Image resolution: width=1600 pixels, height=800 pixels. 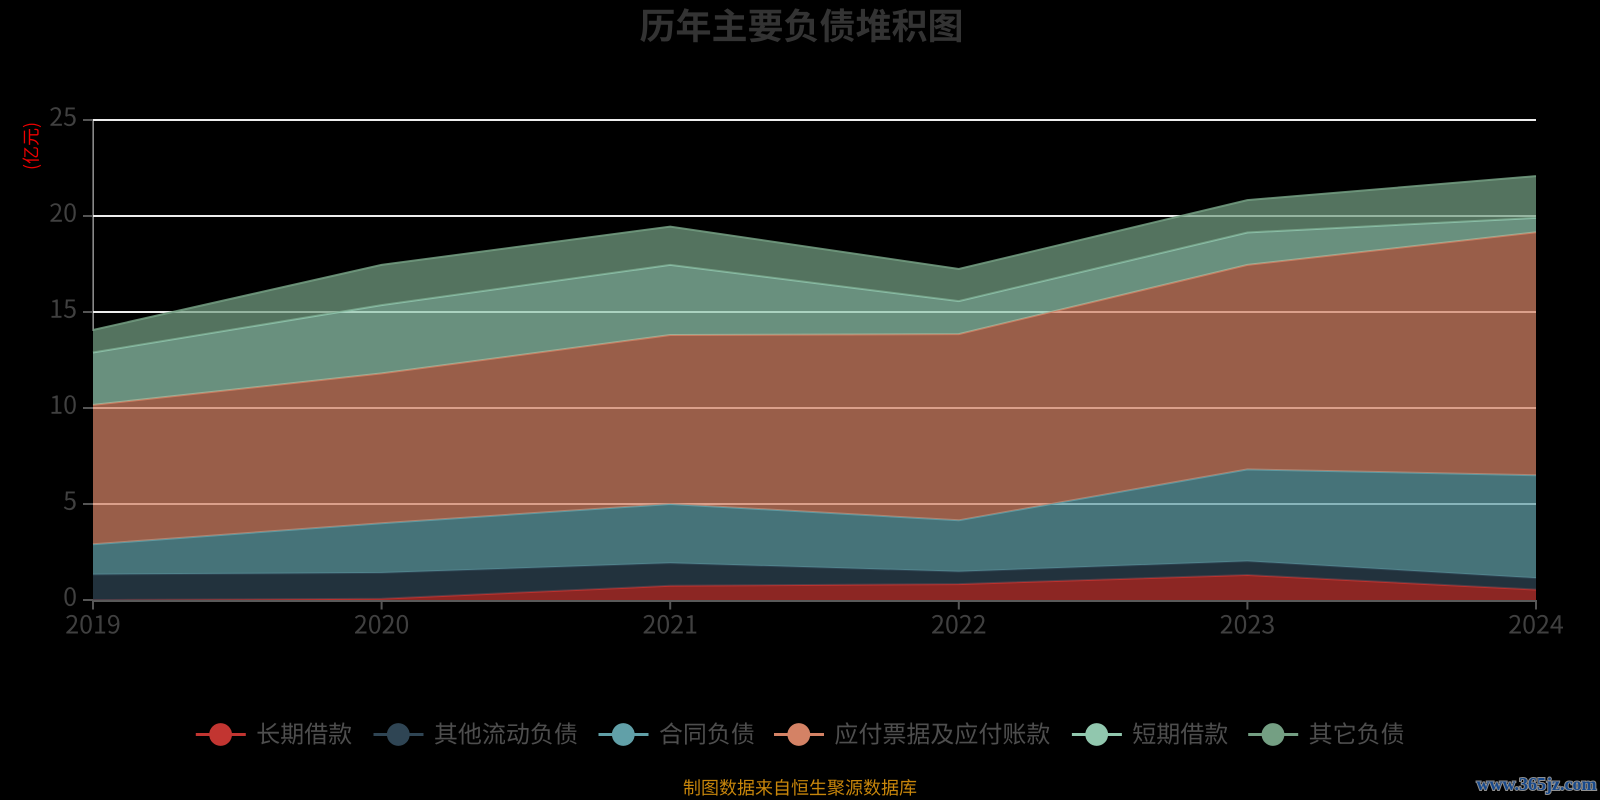 I want to click on svg-text: www.365jz.com, so click(x=1537, y=784).